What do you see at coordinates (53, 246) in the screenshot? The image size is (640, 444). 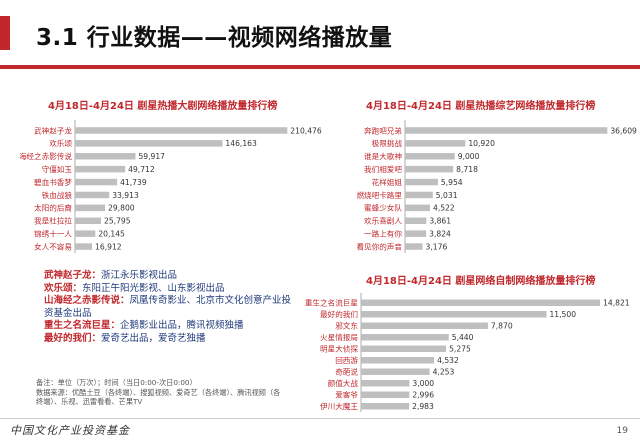 I see `category-label: 女人不容易` at bounding box center [53, 246].